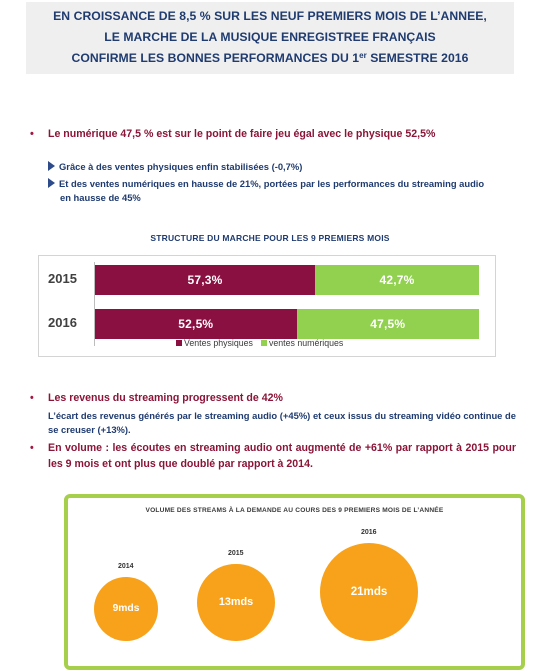 The height and width of the screenshot is (672, 540). I want to click on header-line-3-sup: er, so click(363, 55).